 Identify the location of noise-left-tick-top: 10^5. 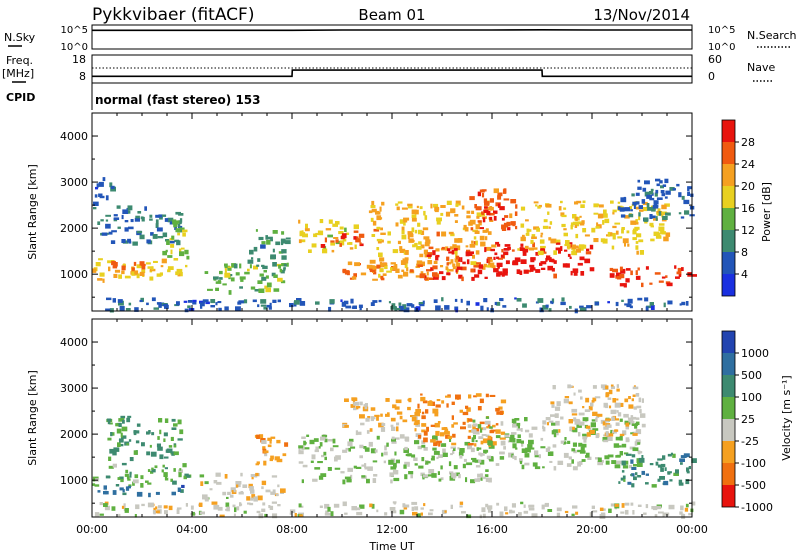
(74, 30).